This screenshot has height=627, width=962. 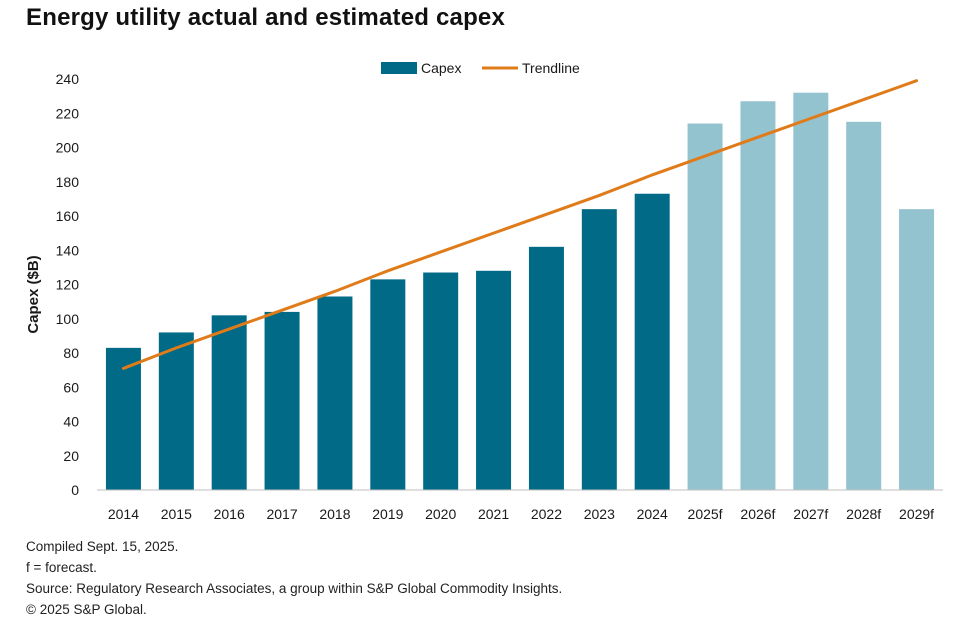 I want to click on bar-2029f, so click(x=917, y=349).